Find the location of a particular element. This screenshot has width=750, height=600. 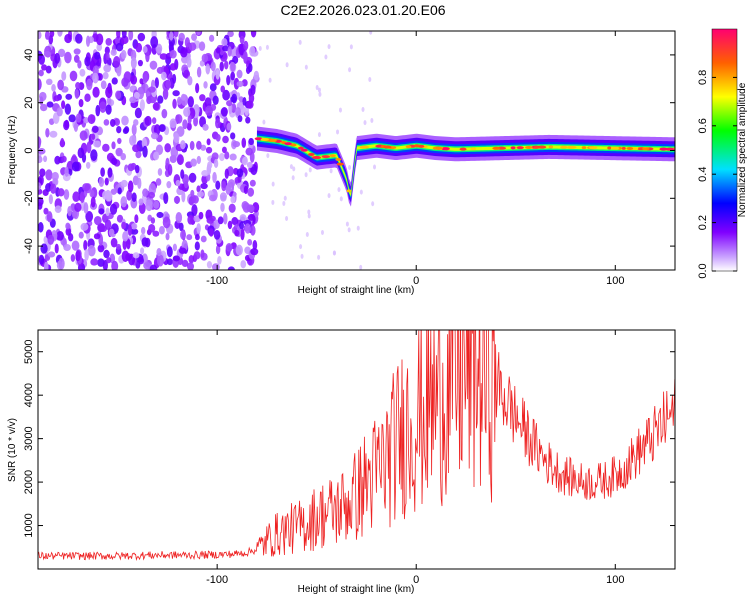

carrier-band is located at coordinates (465, 166).